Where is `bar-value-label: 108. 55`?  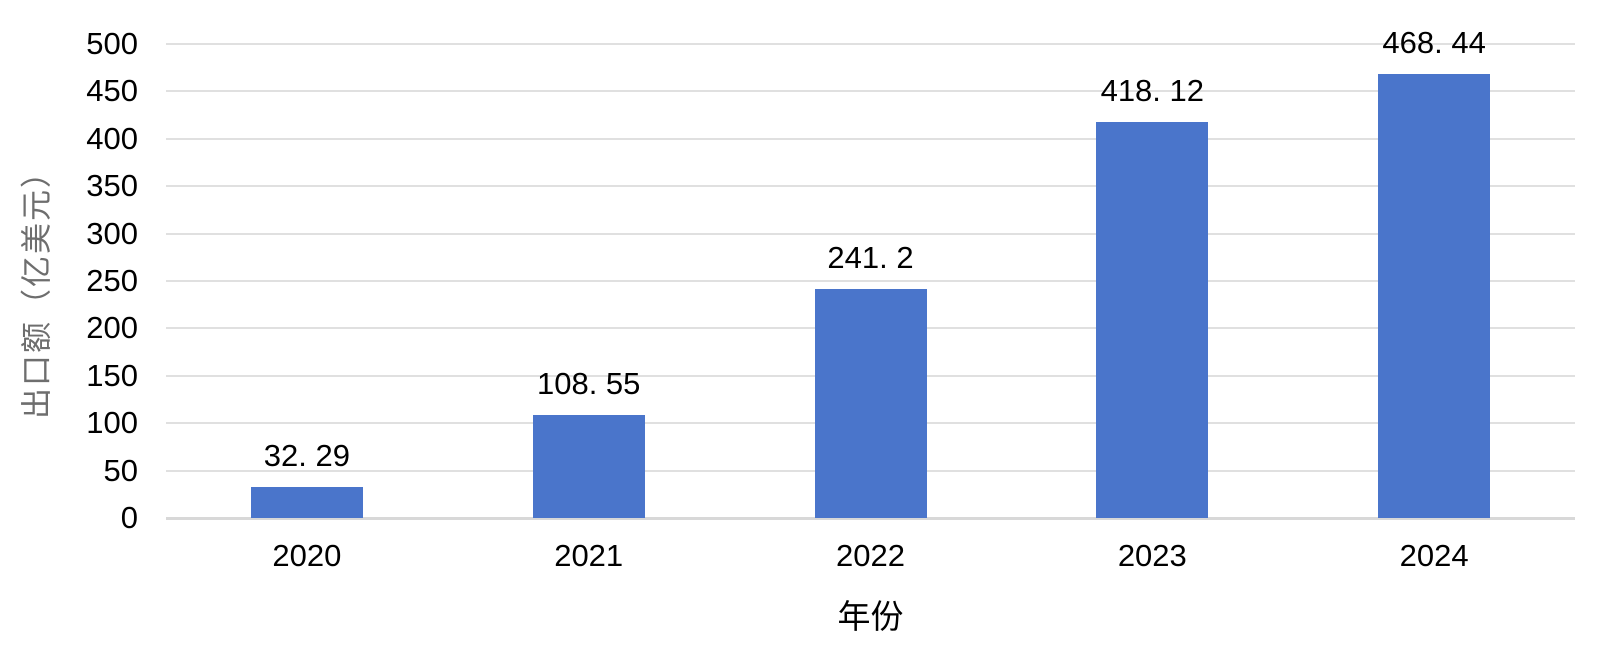 bar-value-label: 108. 55 is located at coordinates (588, 384).